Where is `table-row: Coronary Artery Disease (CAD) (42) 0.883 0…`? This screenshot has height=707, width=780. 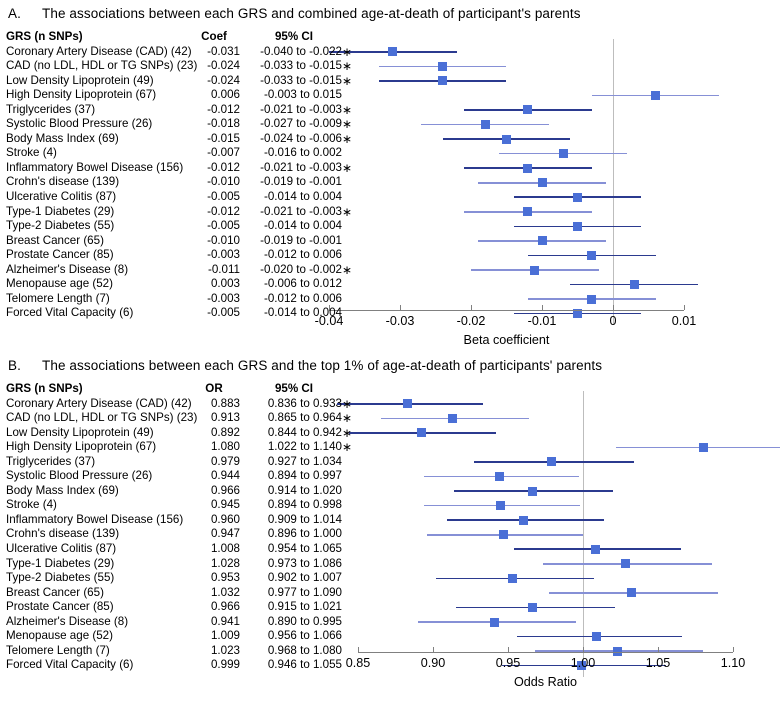
table-row: Coronary Artery Disease (CAD) (42) 0.883 0… is located at coordinates (179, 404).